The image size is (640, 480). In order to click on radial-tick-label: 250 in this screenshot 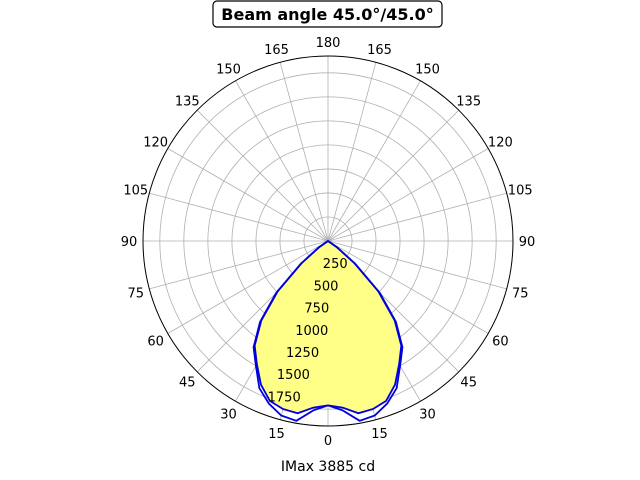, I will do `click(335, 264)`.